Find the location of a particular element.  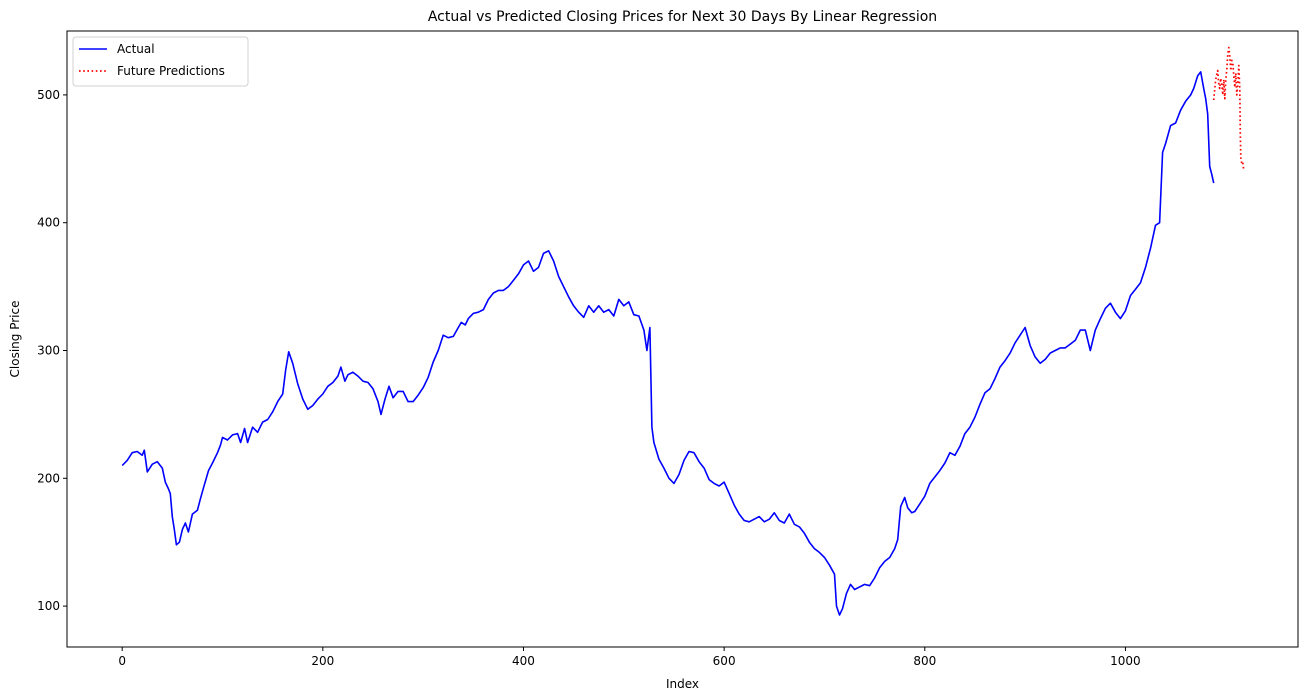

legend: Actual Future Predictions is located at coordinates (160, 61).